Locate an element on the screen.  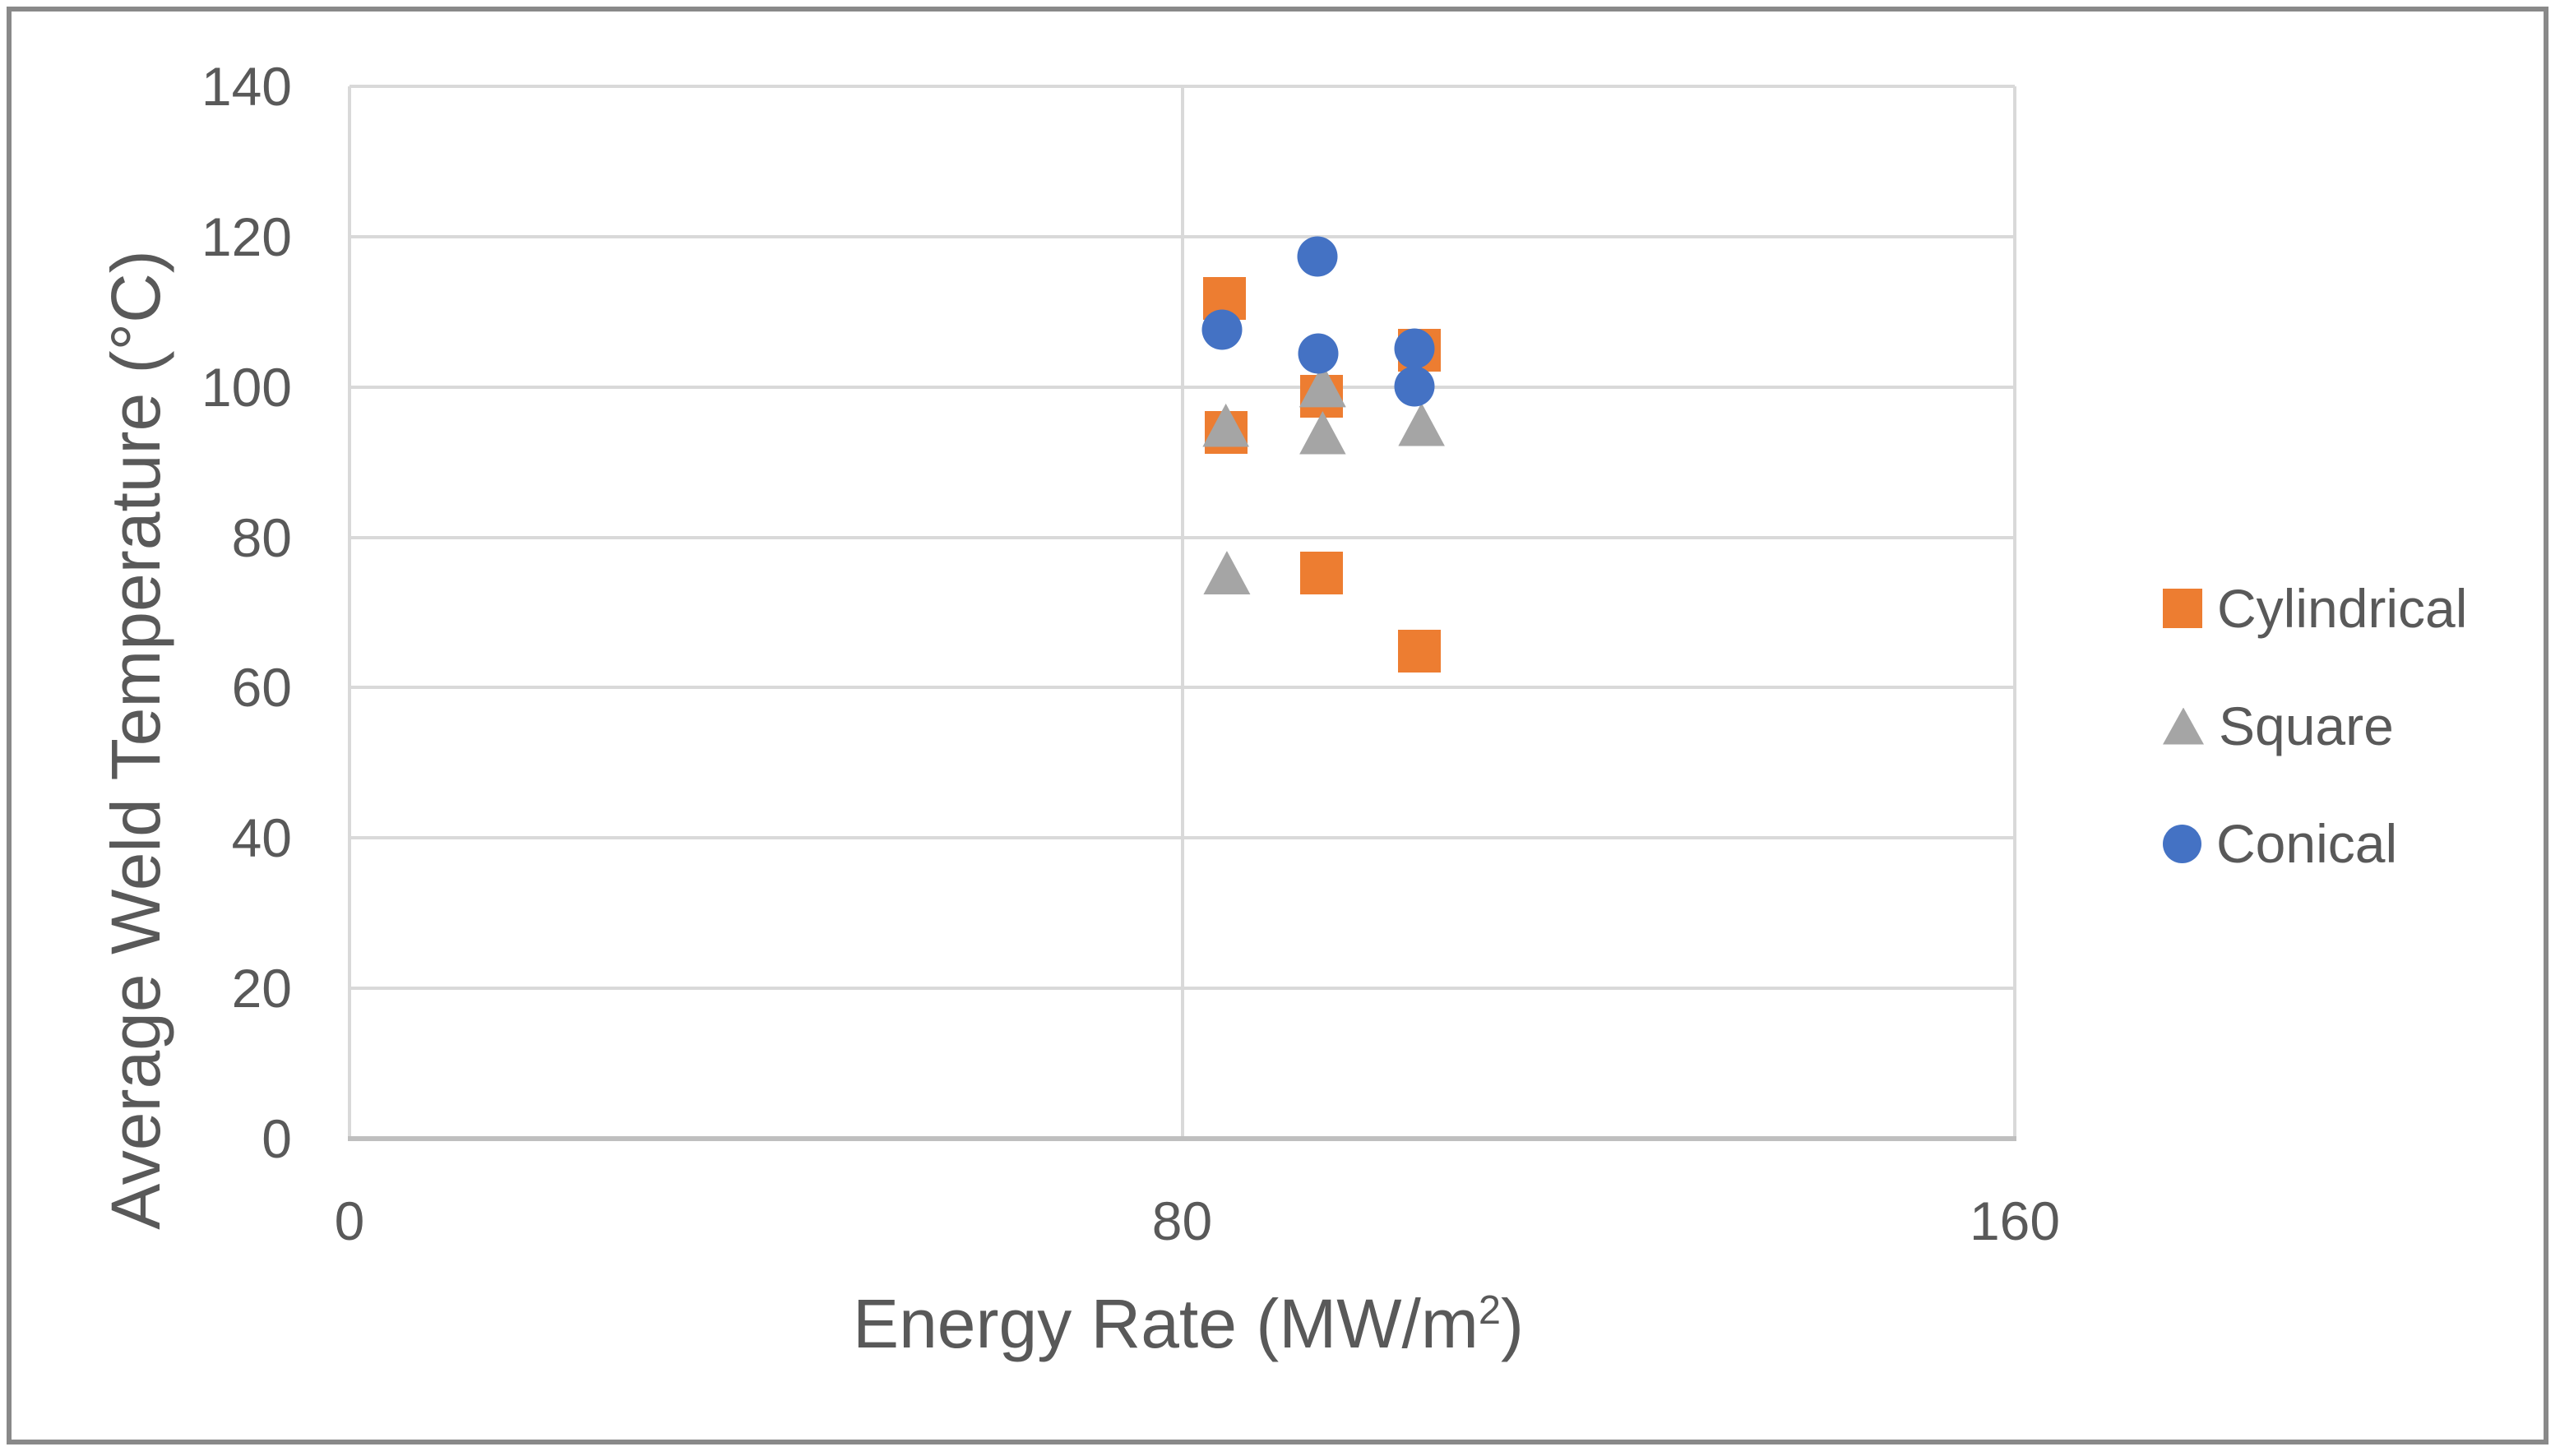
legend-marker-triangle-icon is located at coordinates (2183, 726).